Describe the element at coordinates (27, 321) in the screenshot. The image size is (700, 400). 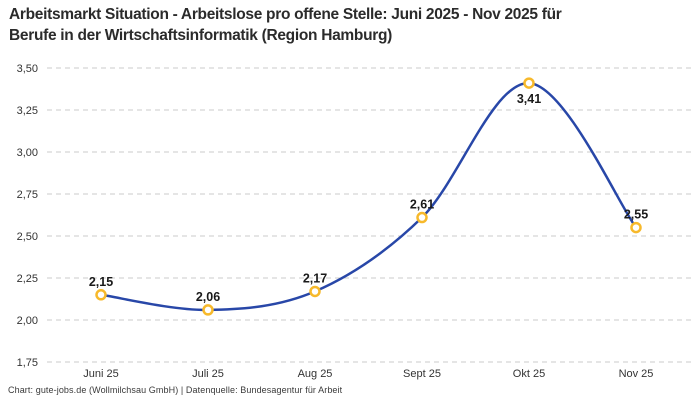
I see `y-axis-tick-label: 2,00` at that location.